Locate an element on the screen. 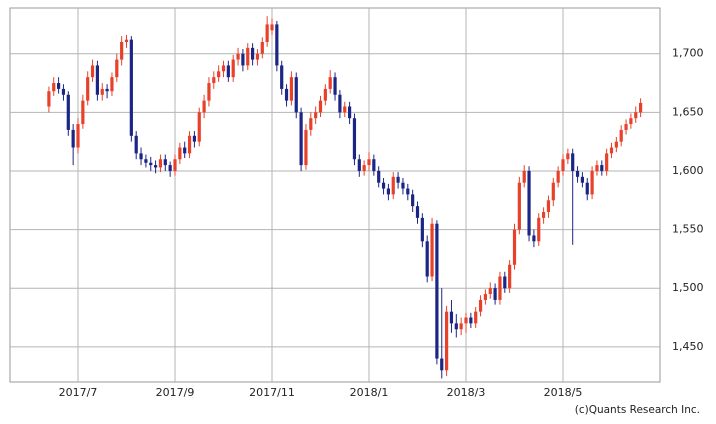 Image resolution: width=716 pixels, height=424 pixels. x-tick-label: 2017/7 is located at coordinates (78, 392).